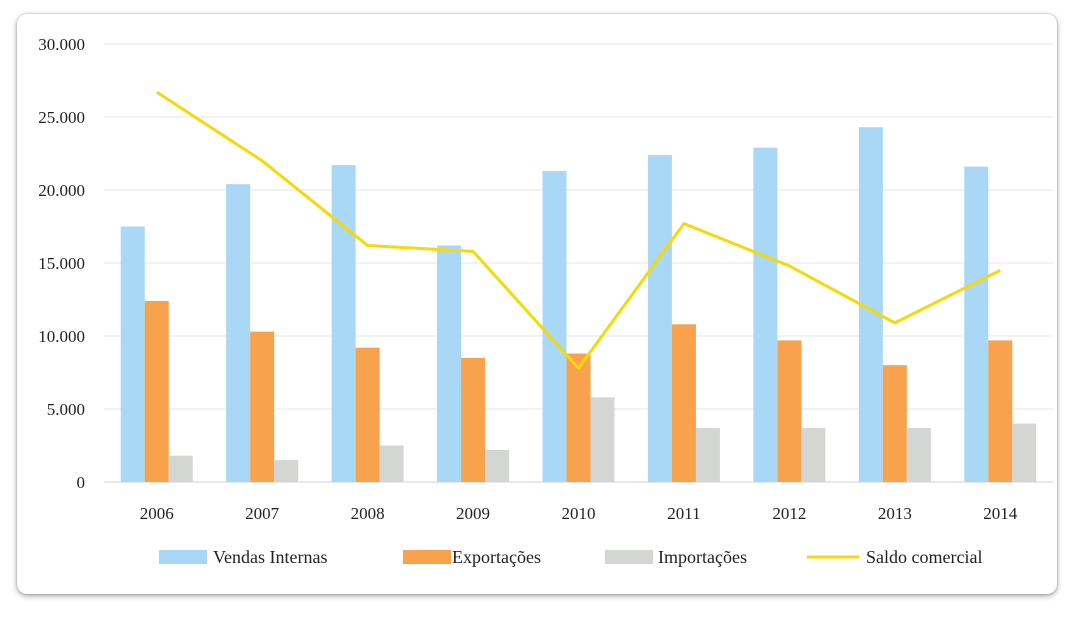 Image resolution: width=1076 pixels, height=620 pixels. What do you see at coordinates (61, 190) in the screenshot?
I see `y-tick-label: 20.000` at bounding box center [61, 190].